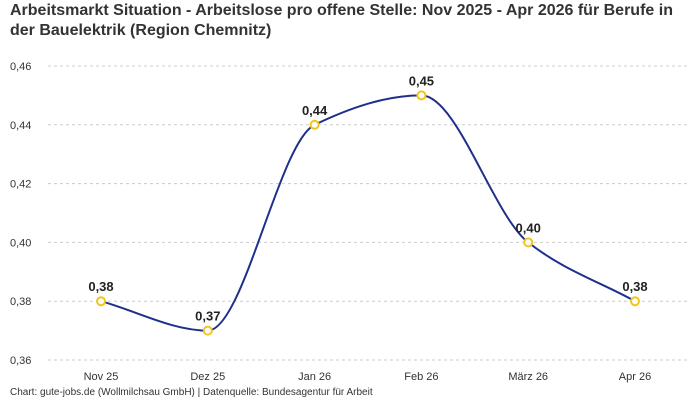 Image resolution: width=700 pixels, height=400 pixels. What do you see at coordinates (20, 185) in the screenshot?
I see `y-tick-label: 0,42` at bounding box center [20, 185].